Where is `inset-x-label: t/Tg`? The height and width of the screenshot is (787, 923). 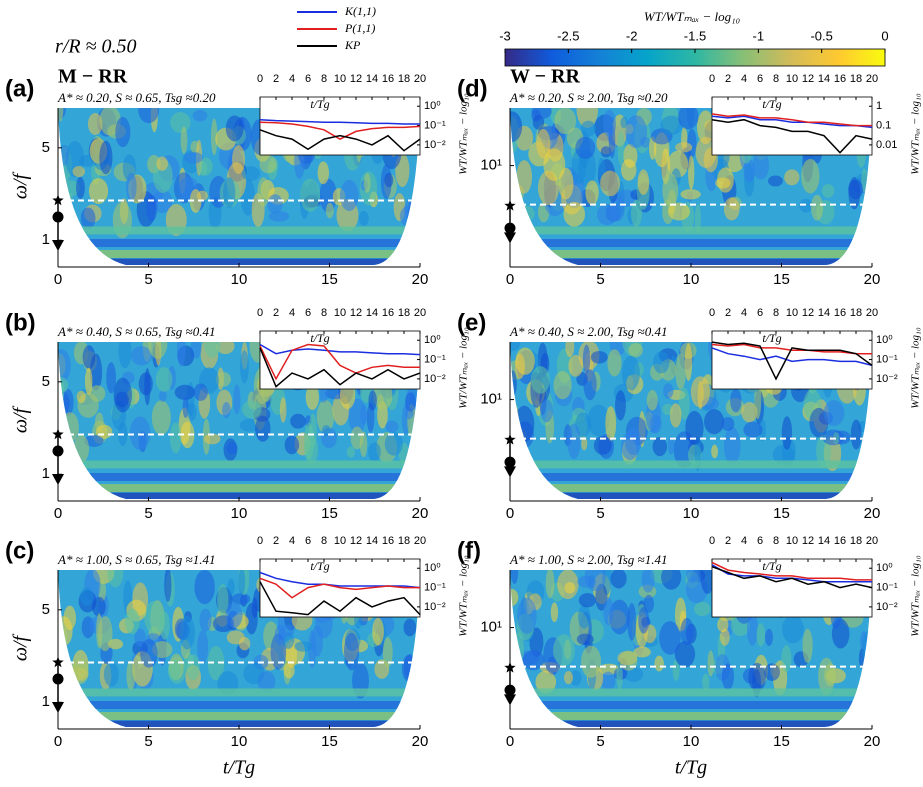 inset-x-label: t/Tg is located at coordinates (319, 104).